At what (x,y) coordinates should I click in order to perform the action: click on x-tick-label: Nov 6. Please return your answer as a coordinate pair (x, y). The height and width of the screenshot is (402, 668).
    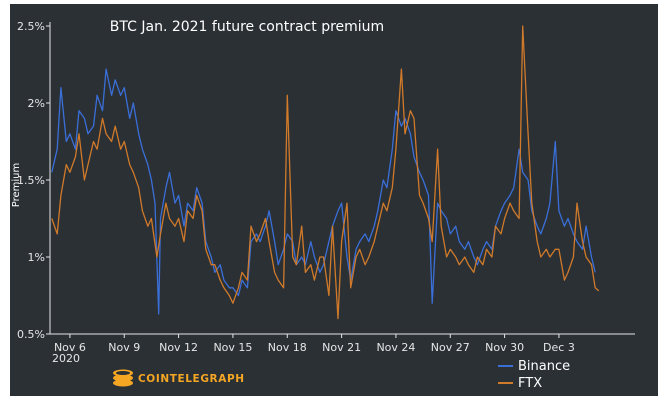
    Looking at the image, I should click on (70, 347).